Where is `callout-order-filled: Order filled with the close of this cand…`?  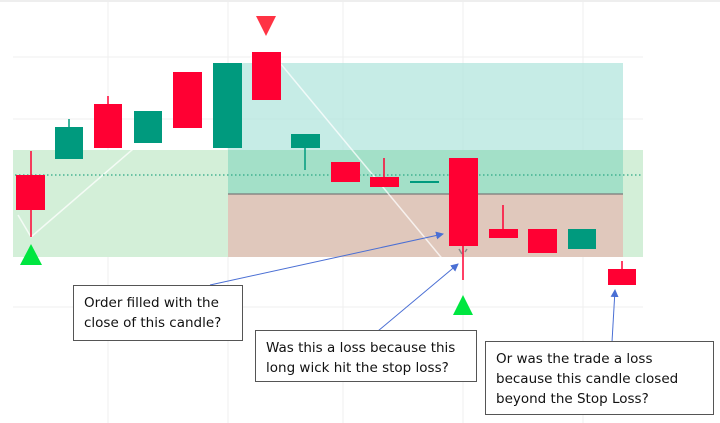
callout-order-filled: Order filled with the close of this cand… is located at coordinates (158, 313).